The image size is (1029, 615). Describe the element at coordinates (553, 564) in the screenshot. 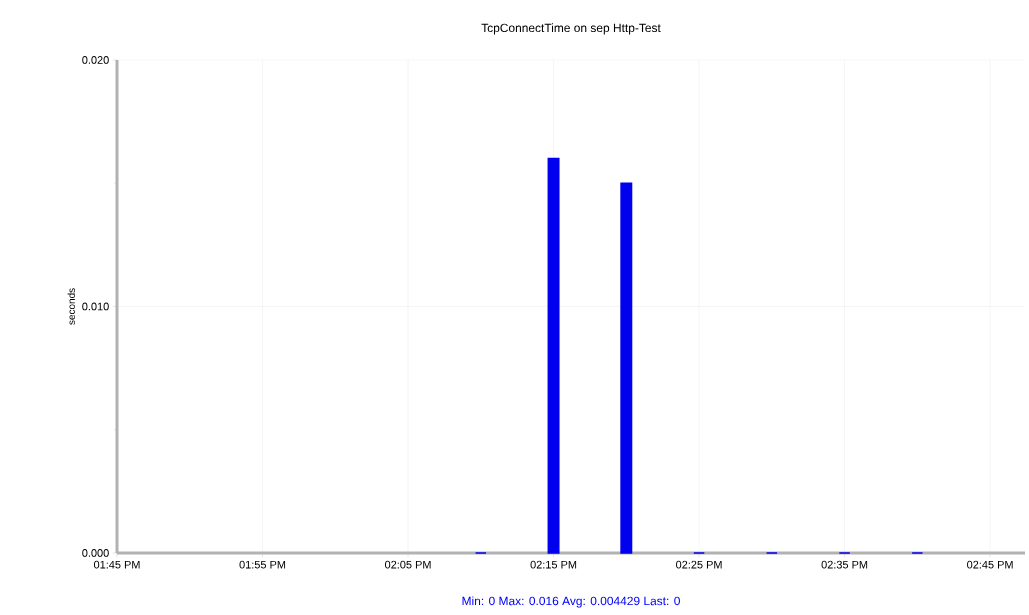

I see `x-tick-label: 02:15 PM` at that location.